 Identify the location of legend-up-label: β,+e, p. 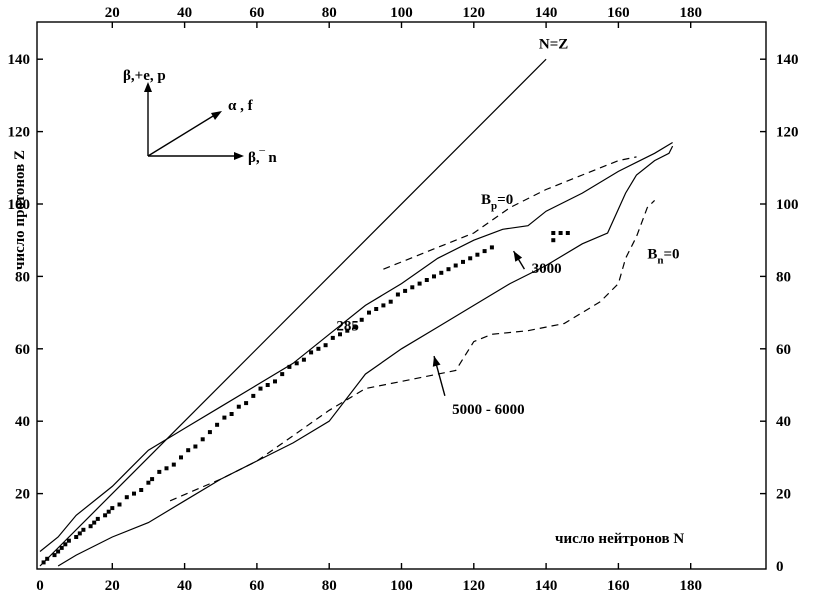
(144, 76).